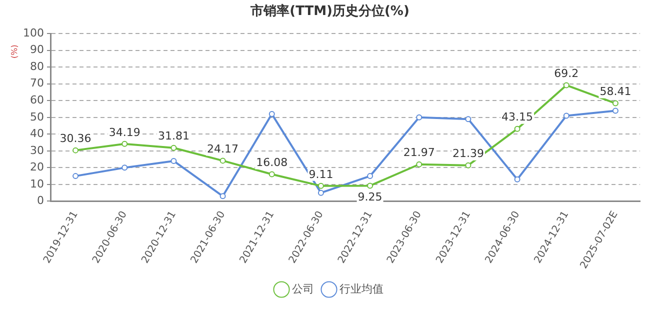 The image size is (650, 325). What do you see at coordinates (419, 153) in the screenshot?
I see `data-label: 21.97` at bounding box center [419, 153].